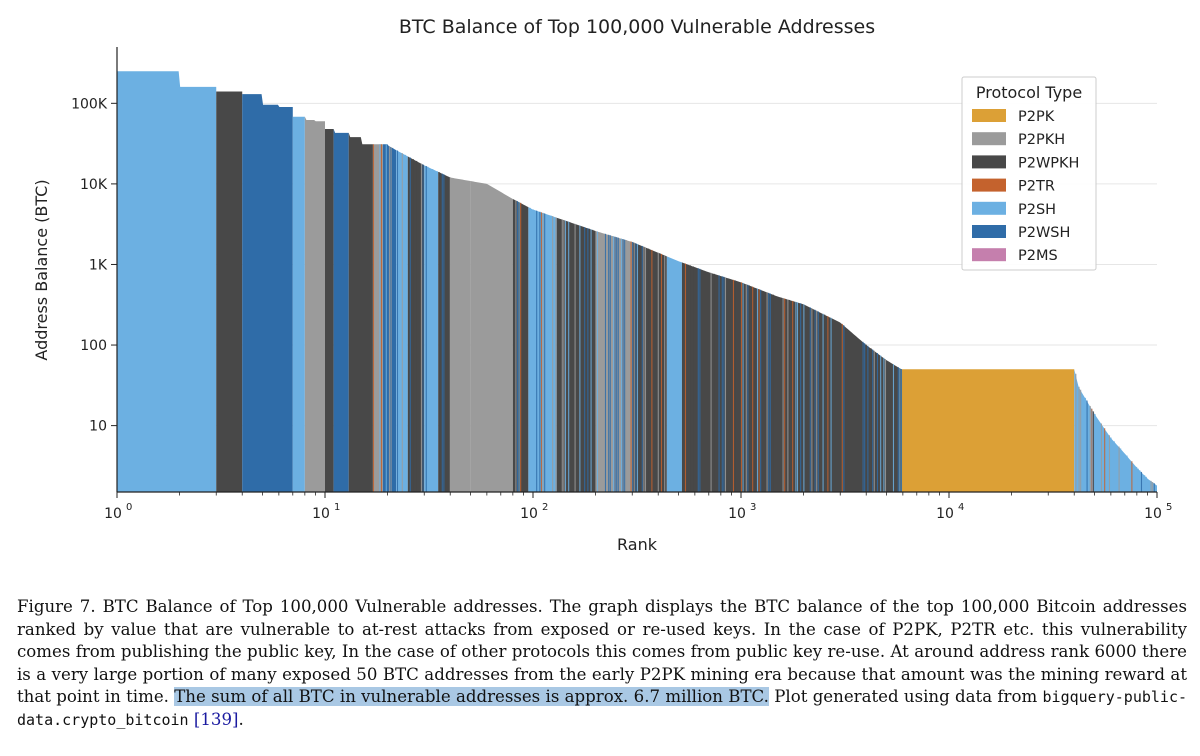 The height and width of the screenshot is (756, 1200). What do you see at coordinates (989, 185) in the screenshot?
I see `legend-swatch-p2tr` at bounding box center [989, 185].